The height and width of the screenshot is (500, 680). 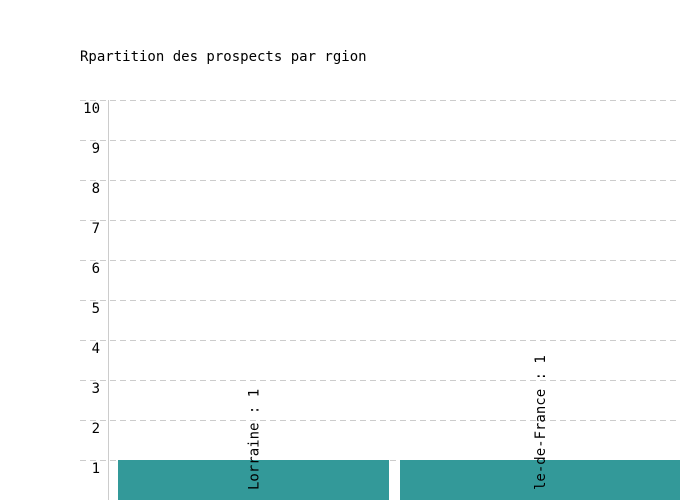 I want to click on y-tick-label: 9, so click(x=96, y=149).